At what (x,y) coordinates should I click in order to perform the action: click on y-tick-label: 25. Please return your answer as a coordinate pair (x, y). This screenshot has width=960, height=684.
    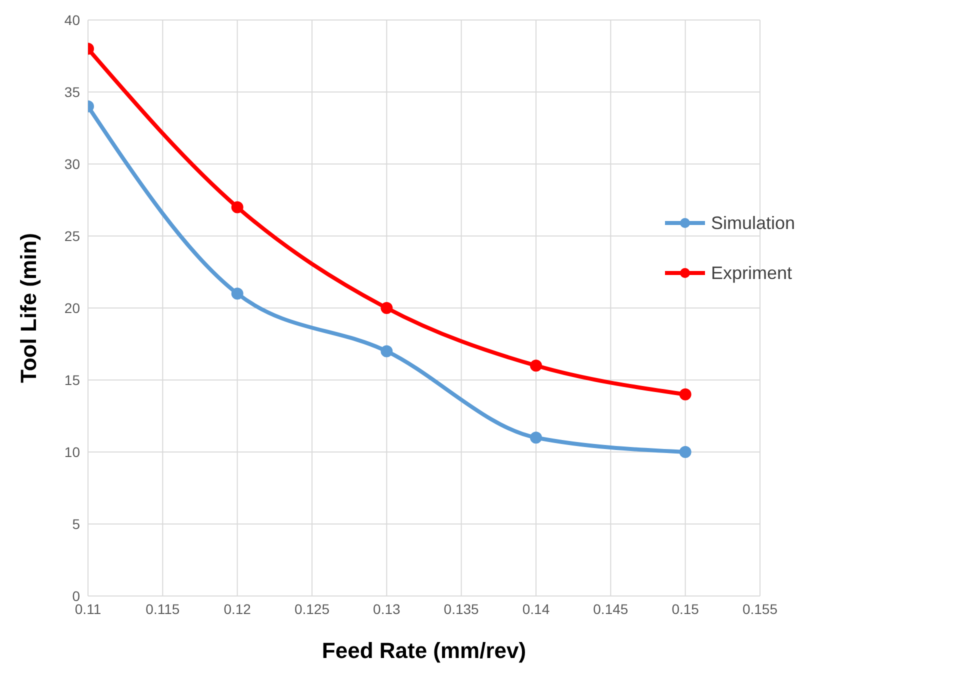
    Looking at the image, I should click on (72, 236).